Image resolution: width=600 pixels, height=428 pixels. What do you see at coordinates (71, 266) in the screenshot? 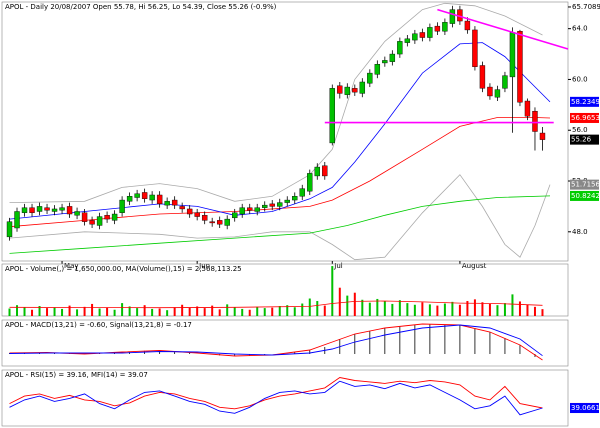
I see `x-tick-label: May` at bounding box center [71, 266].